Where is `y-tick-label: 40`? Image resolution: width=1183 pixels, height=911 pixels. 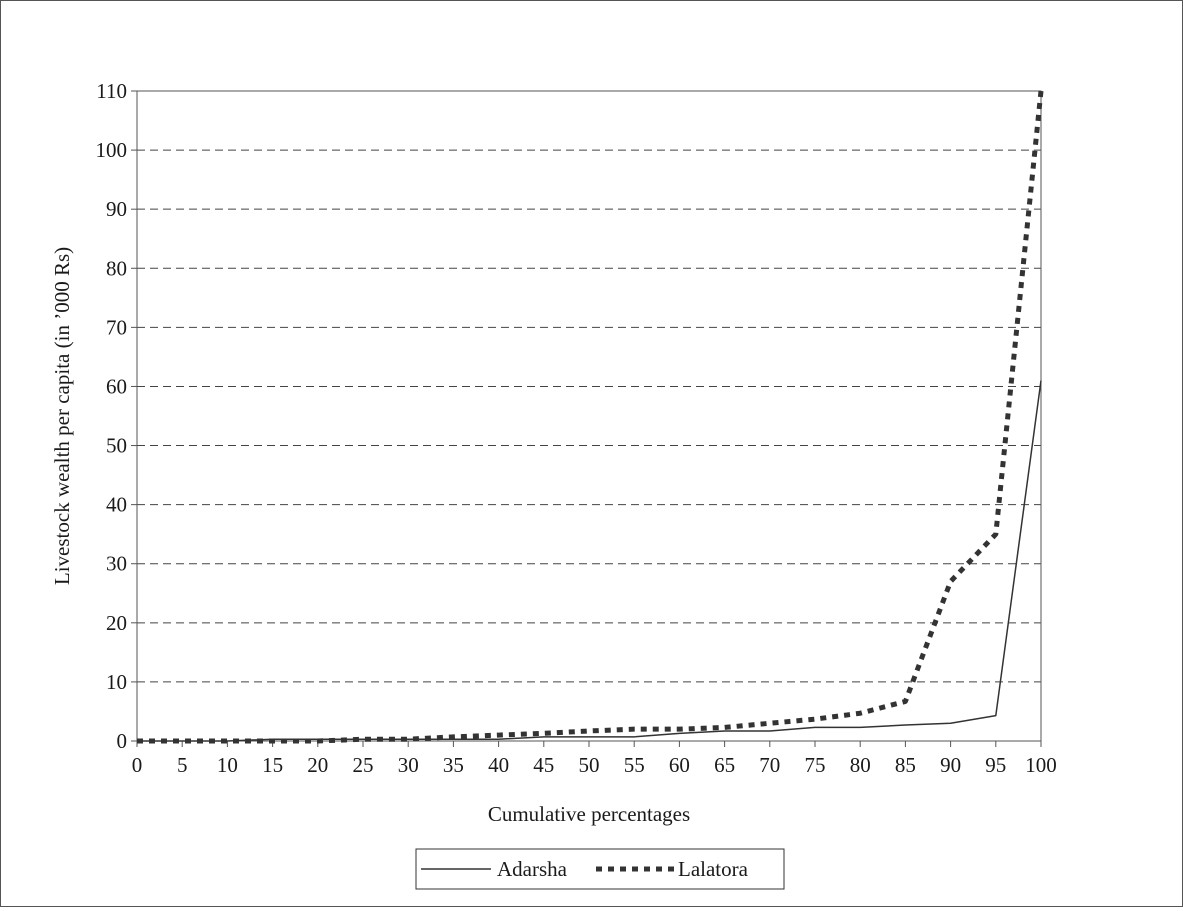 y-tick-label: 40 is located at coordinates (116, 505).